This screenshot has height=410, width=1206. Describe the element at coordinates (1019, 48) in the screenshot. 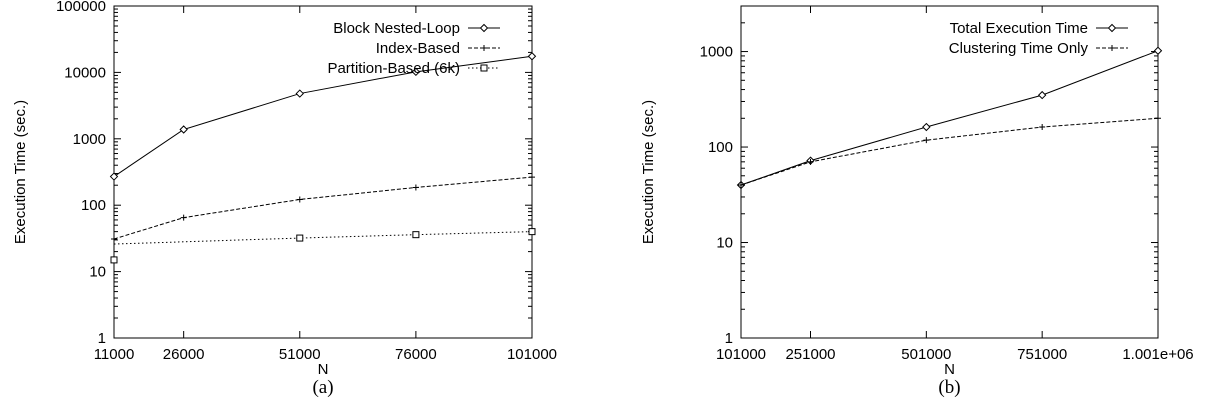

I see `legend-label: Clustering Time Only` at that location.